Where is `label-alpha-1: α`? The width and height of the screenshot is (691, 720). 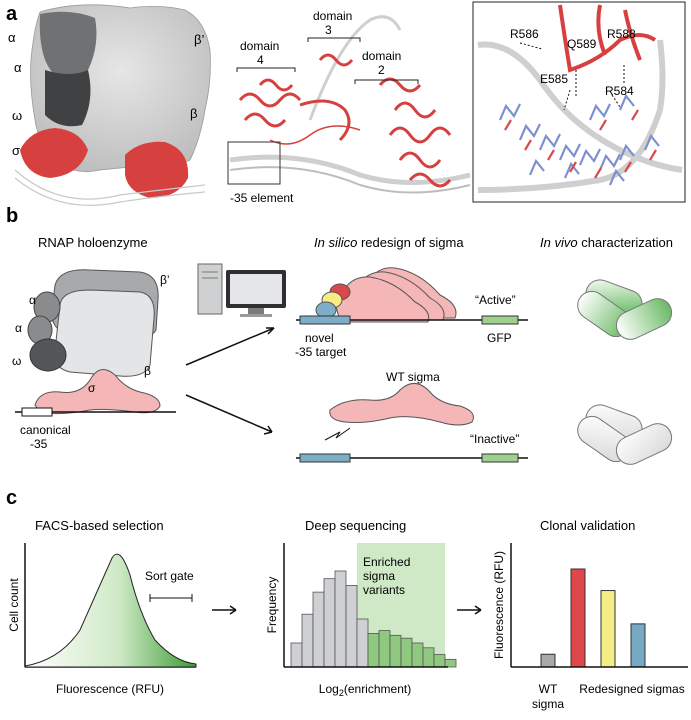 label-alpha-1: α is located at coordinates (12, 37).